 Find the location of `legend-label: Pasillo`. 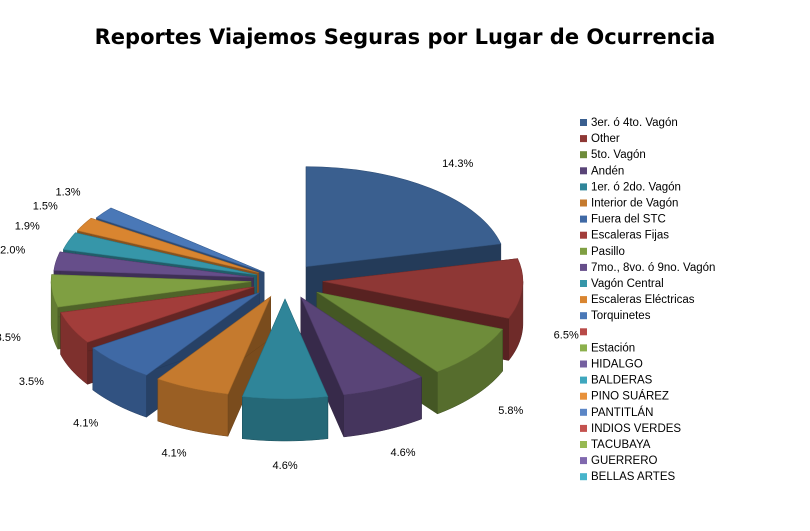

legend-label: Pasillo is located at coordinates (608, 252).